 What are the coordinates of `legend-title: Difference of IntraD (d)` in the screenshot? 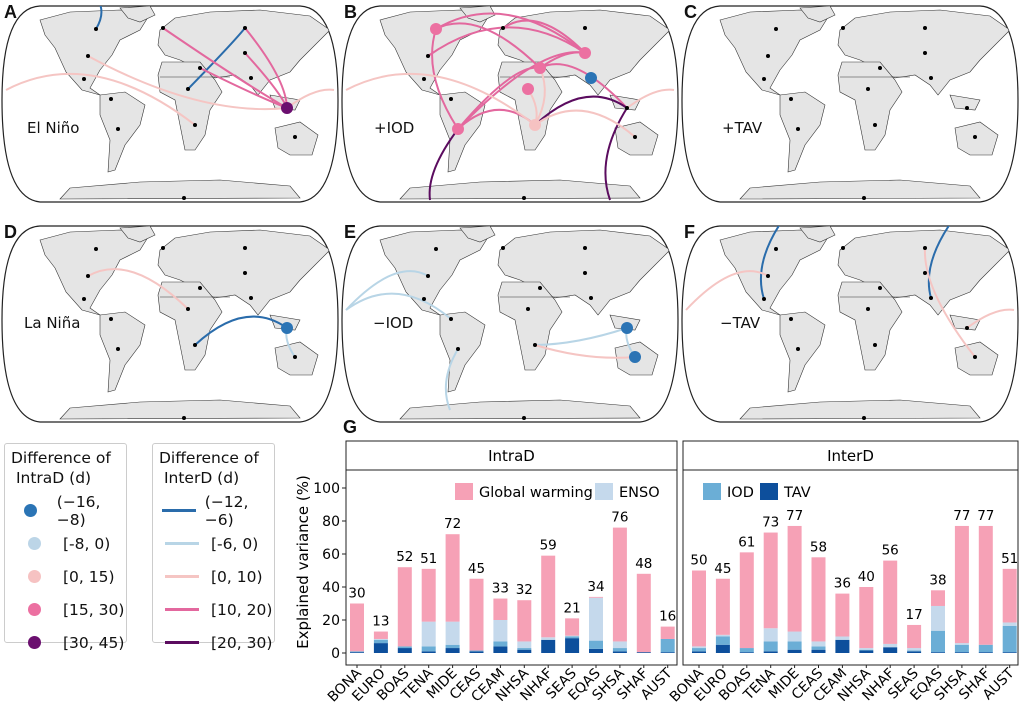 It's located at (68, 468).